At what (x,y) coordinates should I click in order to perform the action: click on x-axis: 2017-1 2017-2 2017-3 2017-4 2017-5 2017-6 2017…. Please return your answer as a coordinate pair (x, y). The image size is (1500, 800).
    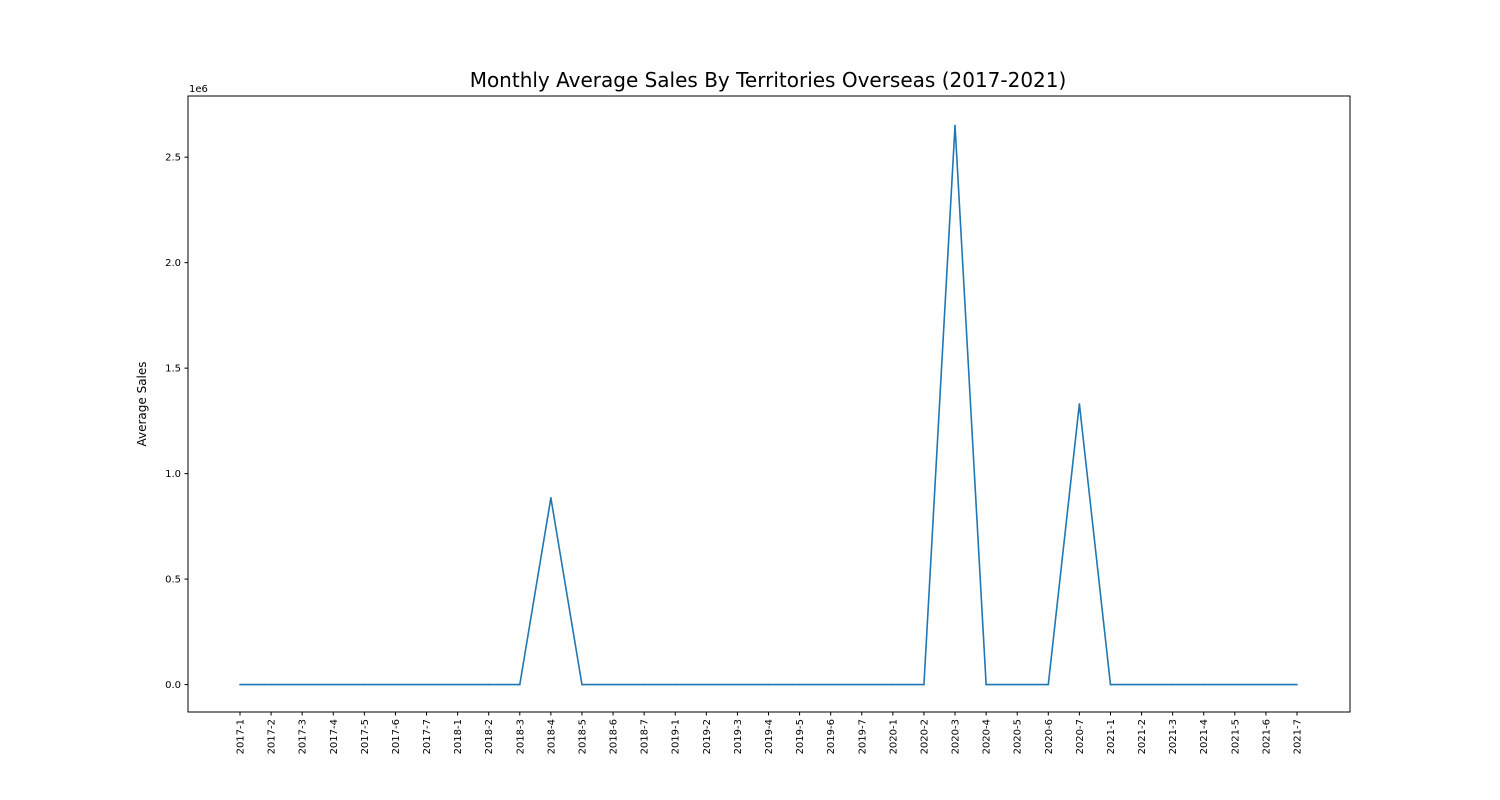
    Looking at the image, I should click on (770, 733).